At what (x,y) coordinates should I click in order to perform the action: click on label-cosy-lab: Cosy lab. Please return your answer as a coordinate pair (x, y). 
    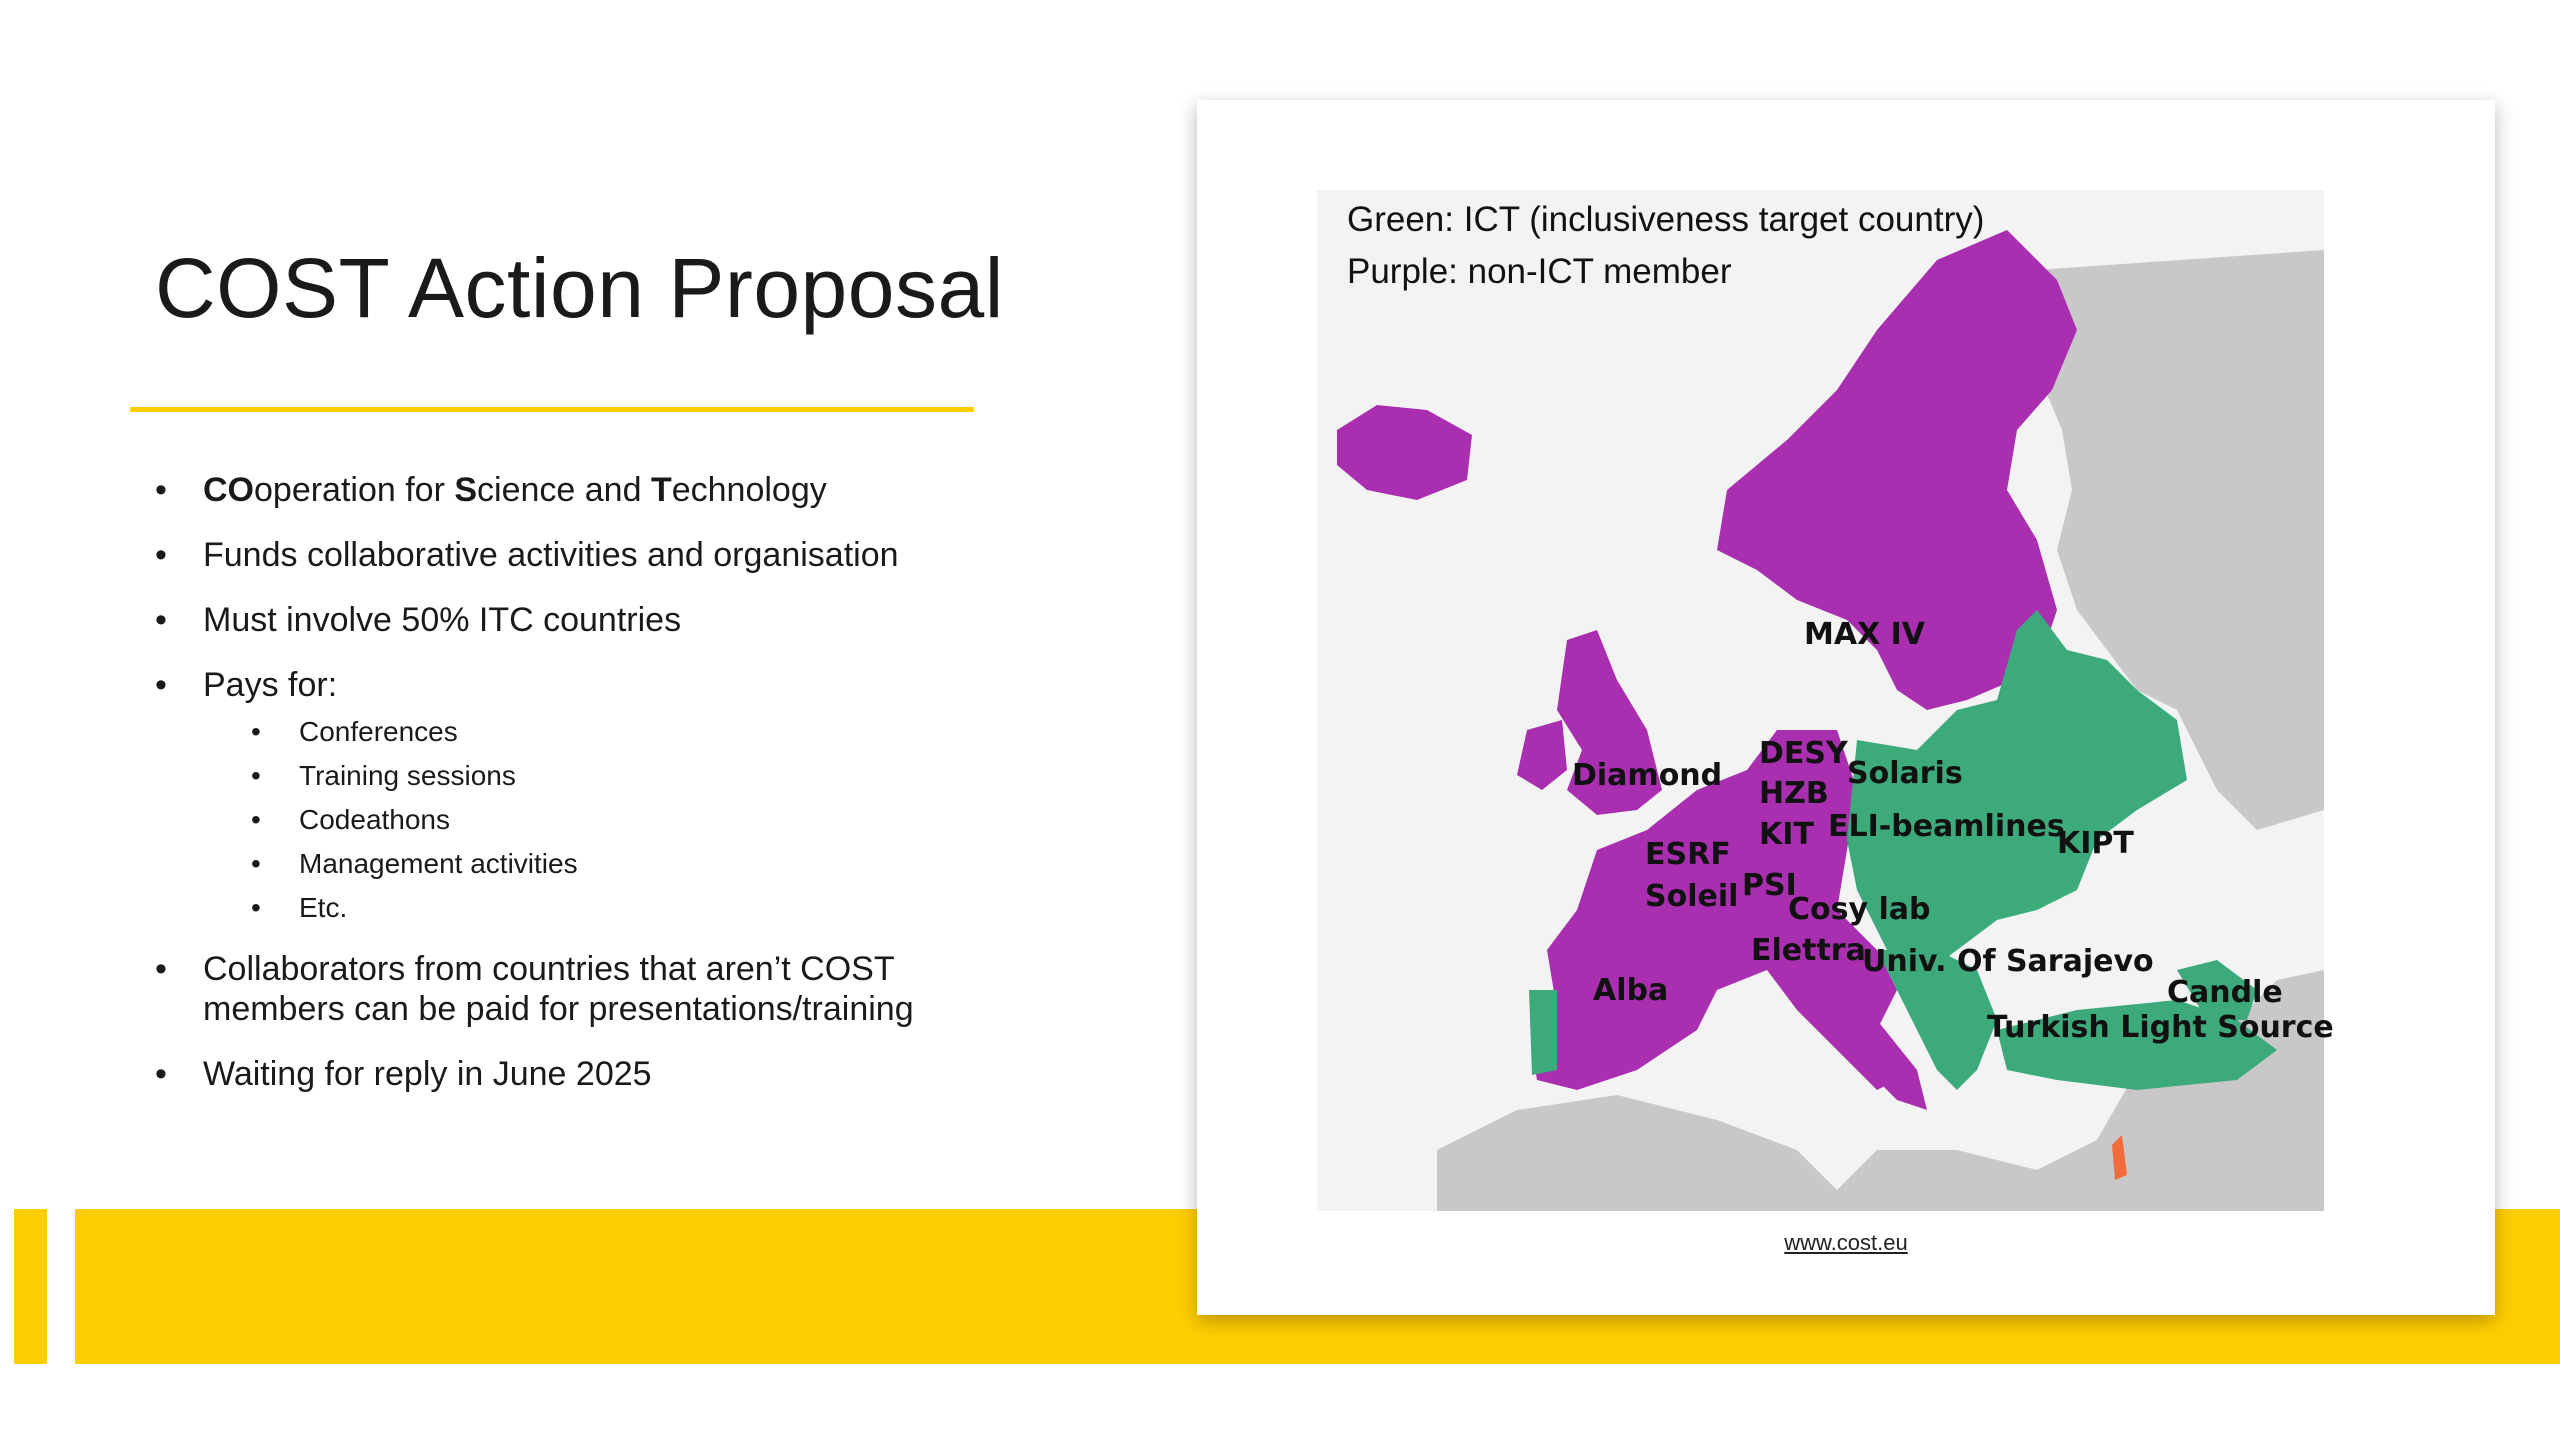
    Looking at the image, I should click on (1859, 909).